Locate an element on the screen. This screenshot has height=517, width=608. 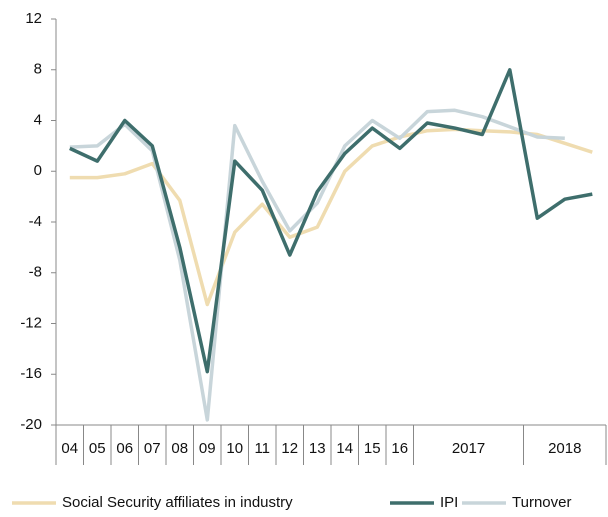
x-tick-label: 12 is located at coordinates (289, 448).